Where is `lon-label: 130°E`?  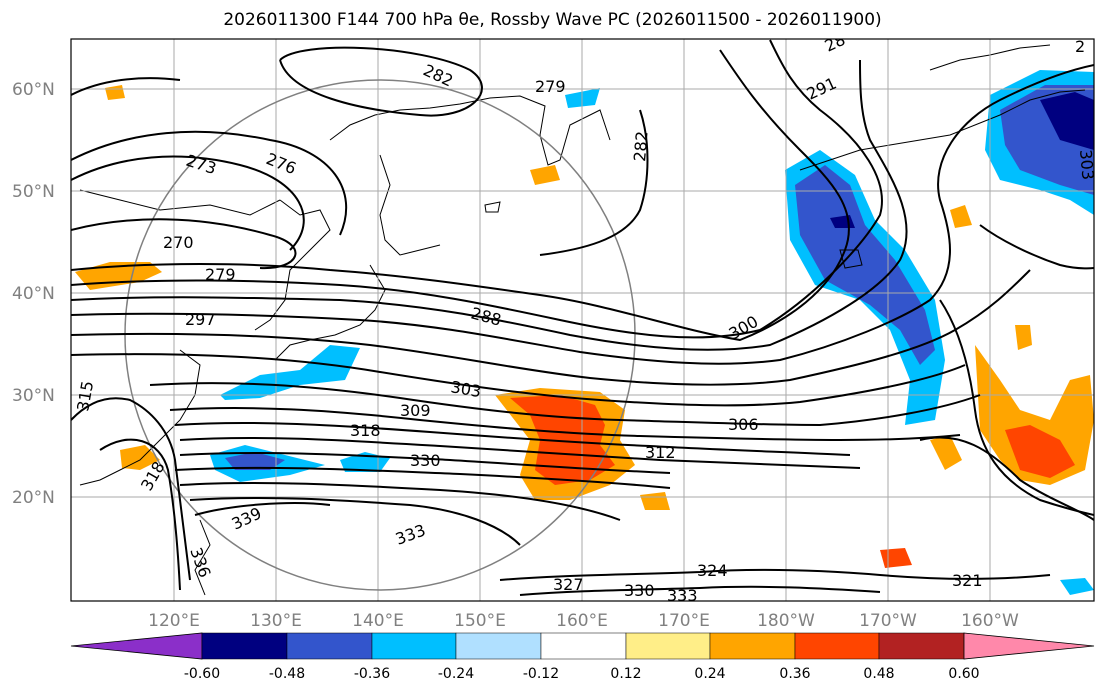 lon-label: 130°E is located at coordinates (276, 621).